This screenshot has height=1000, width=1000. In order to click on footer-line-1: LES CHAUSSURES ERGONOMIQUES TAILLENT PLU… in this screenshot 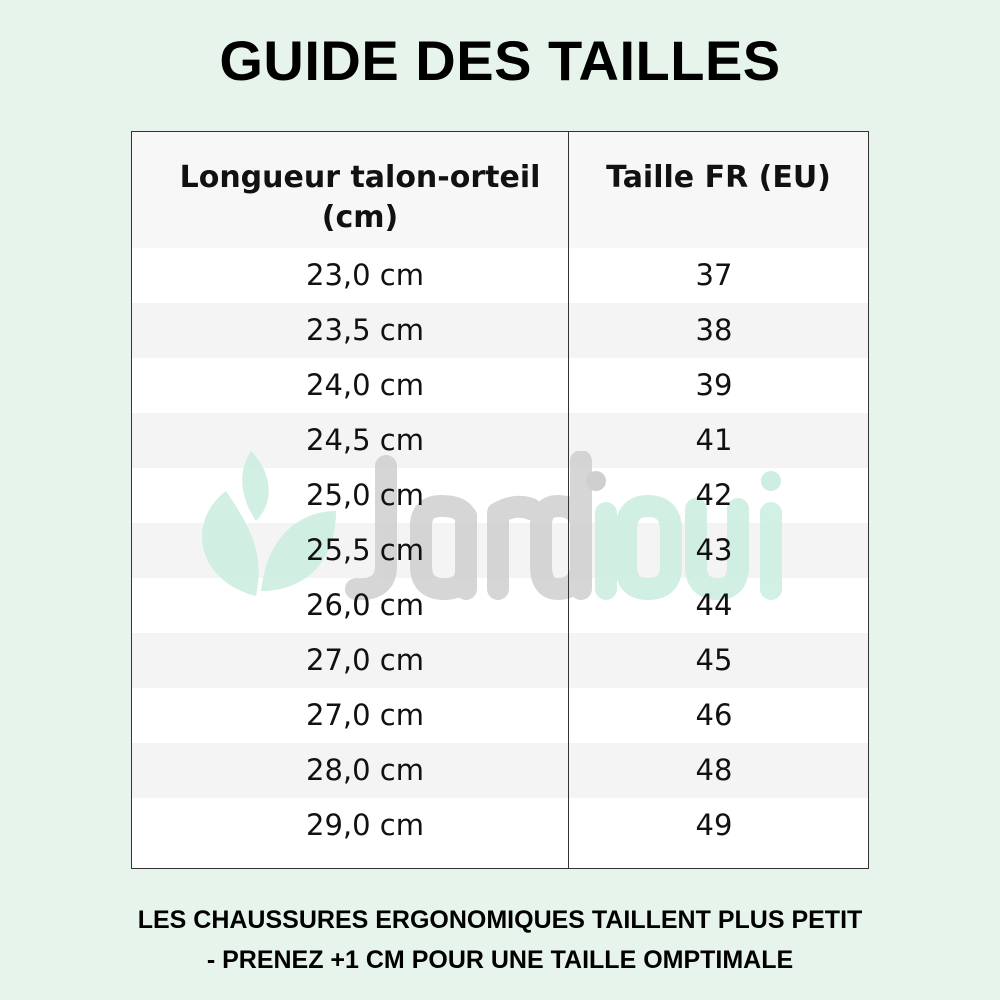, I will do `click(500, 920)`.